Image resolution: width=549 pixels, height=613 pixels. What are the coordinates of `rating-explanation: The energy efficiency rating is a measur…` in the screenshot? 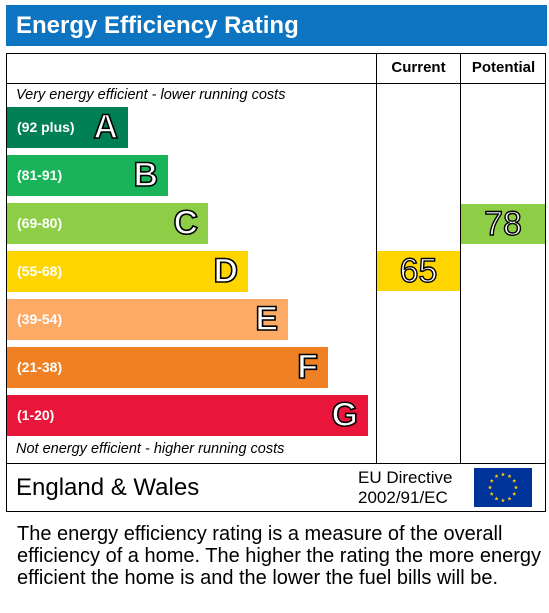 It's located at (279, 556).